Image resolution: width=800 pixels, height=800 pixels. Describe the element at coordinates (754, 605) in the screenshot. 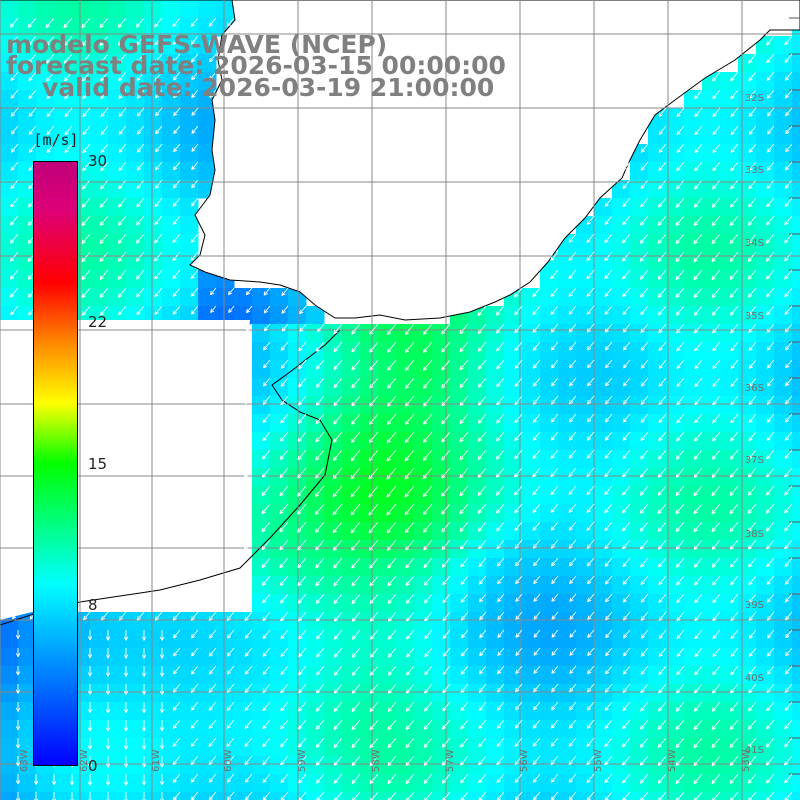

I see `latitude-label: 39S` at that location.